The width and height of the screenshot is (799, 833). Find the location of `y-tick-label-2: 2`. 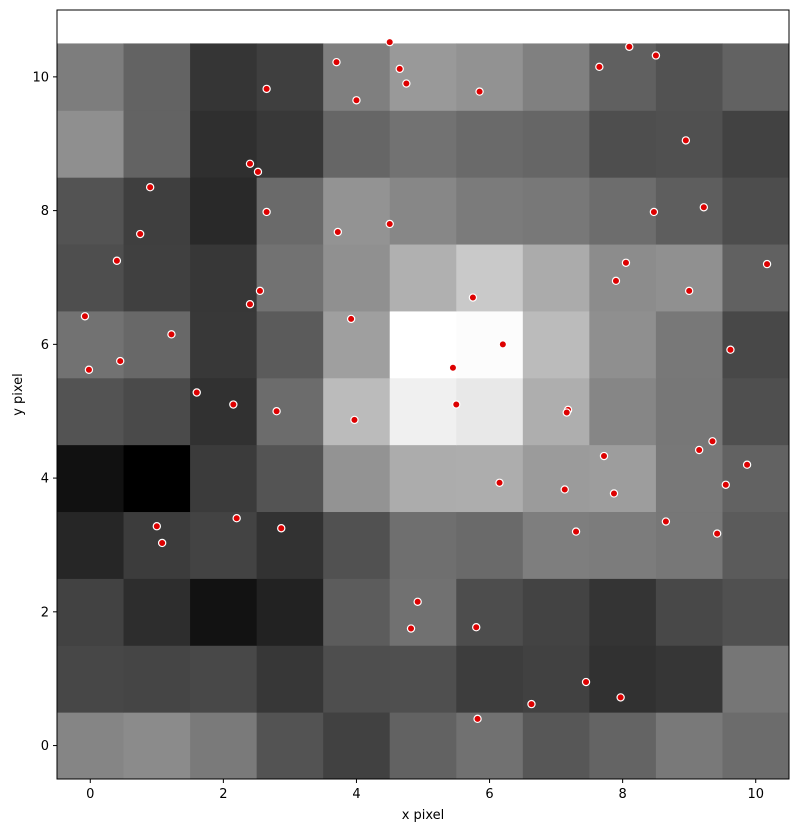

y-tick-label-2: 2 is located at coordinates (45, 612).